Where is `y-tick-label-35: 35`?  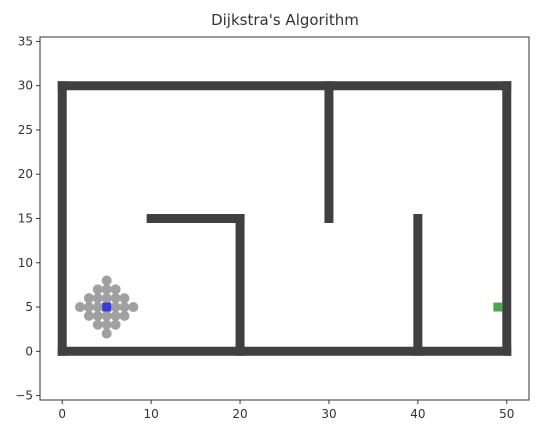 y-tick-label-35: 35 is located at coordinates (25, 41).